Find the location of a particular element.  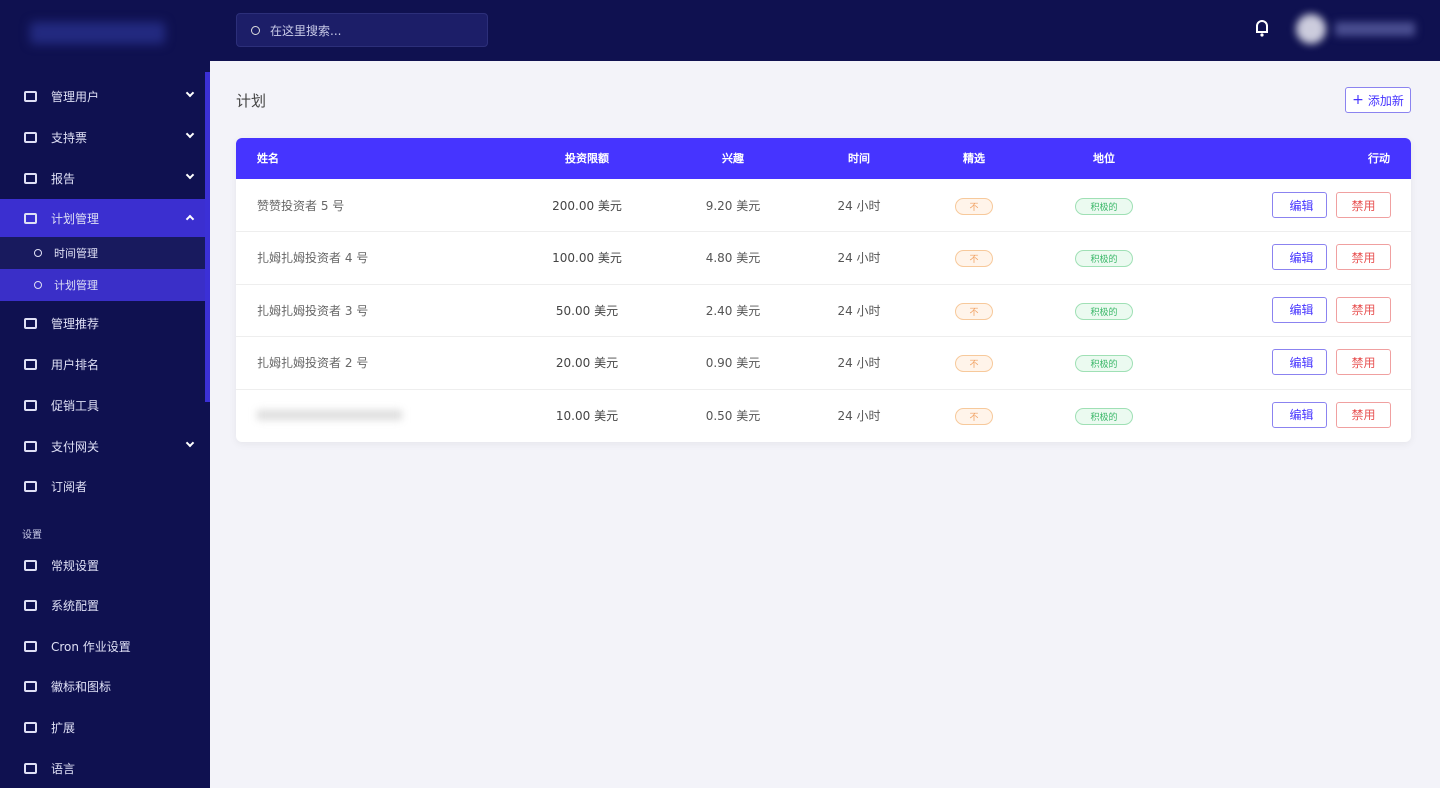

submenu-item: 时间管理 is located at coordinates (102, 253).